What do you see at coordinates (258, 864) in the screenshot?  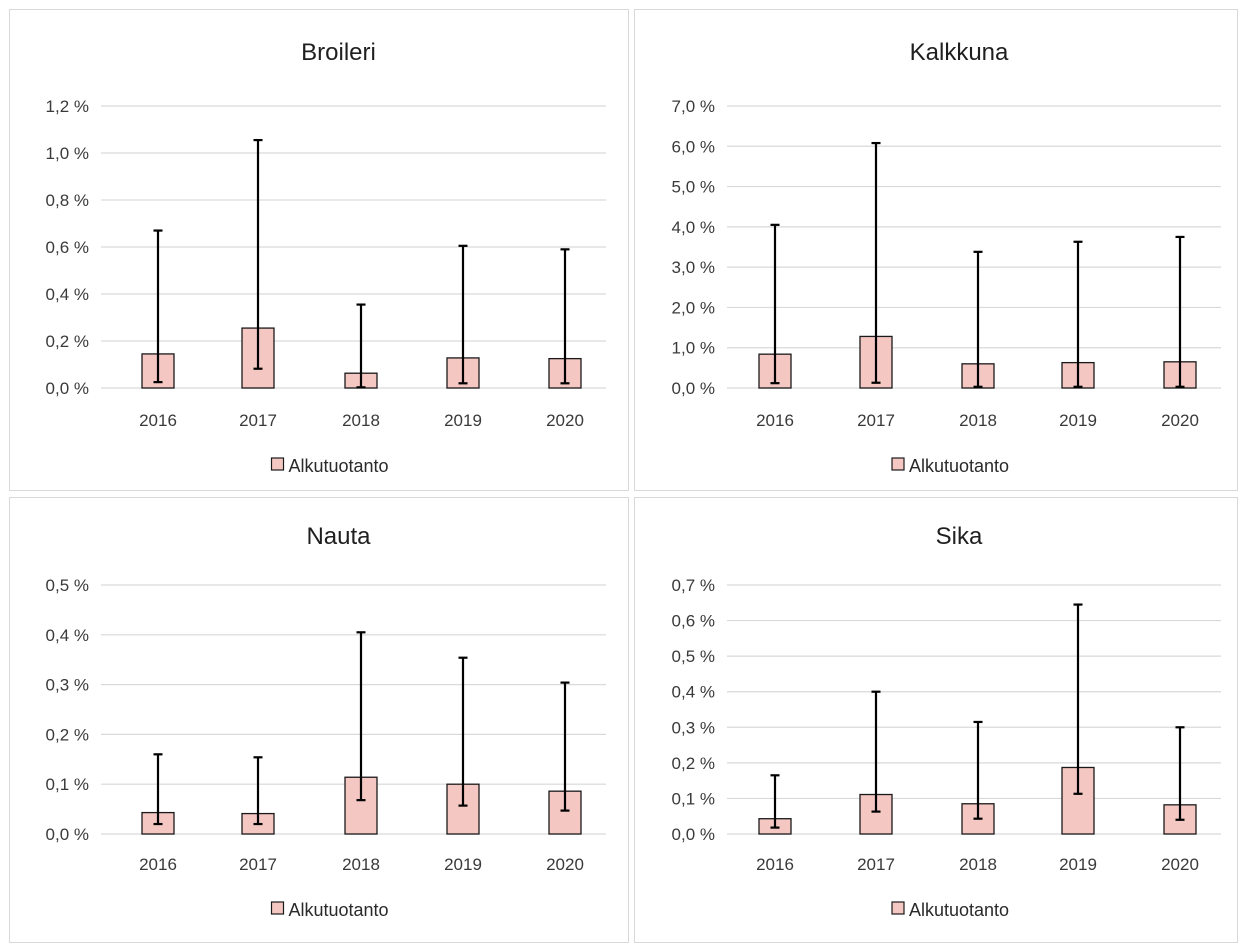 I see `chart-2-xtick-label: 2017` at bounding box center [258, 864].